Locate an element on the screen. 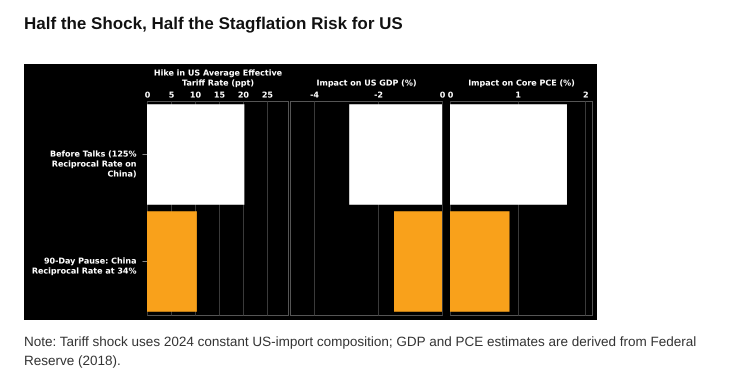 The width and height of the screenshot is (752, 382). x-tick-label: 5 is located at coordinates (171, 95).